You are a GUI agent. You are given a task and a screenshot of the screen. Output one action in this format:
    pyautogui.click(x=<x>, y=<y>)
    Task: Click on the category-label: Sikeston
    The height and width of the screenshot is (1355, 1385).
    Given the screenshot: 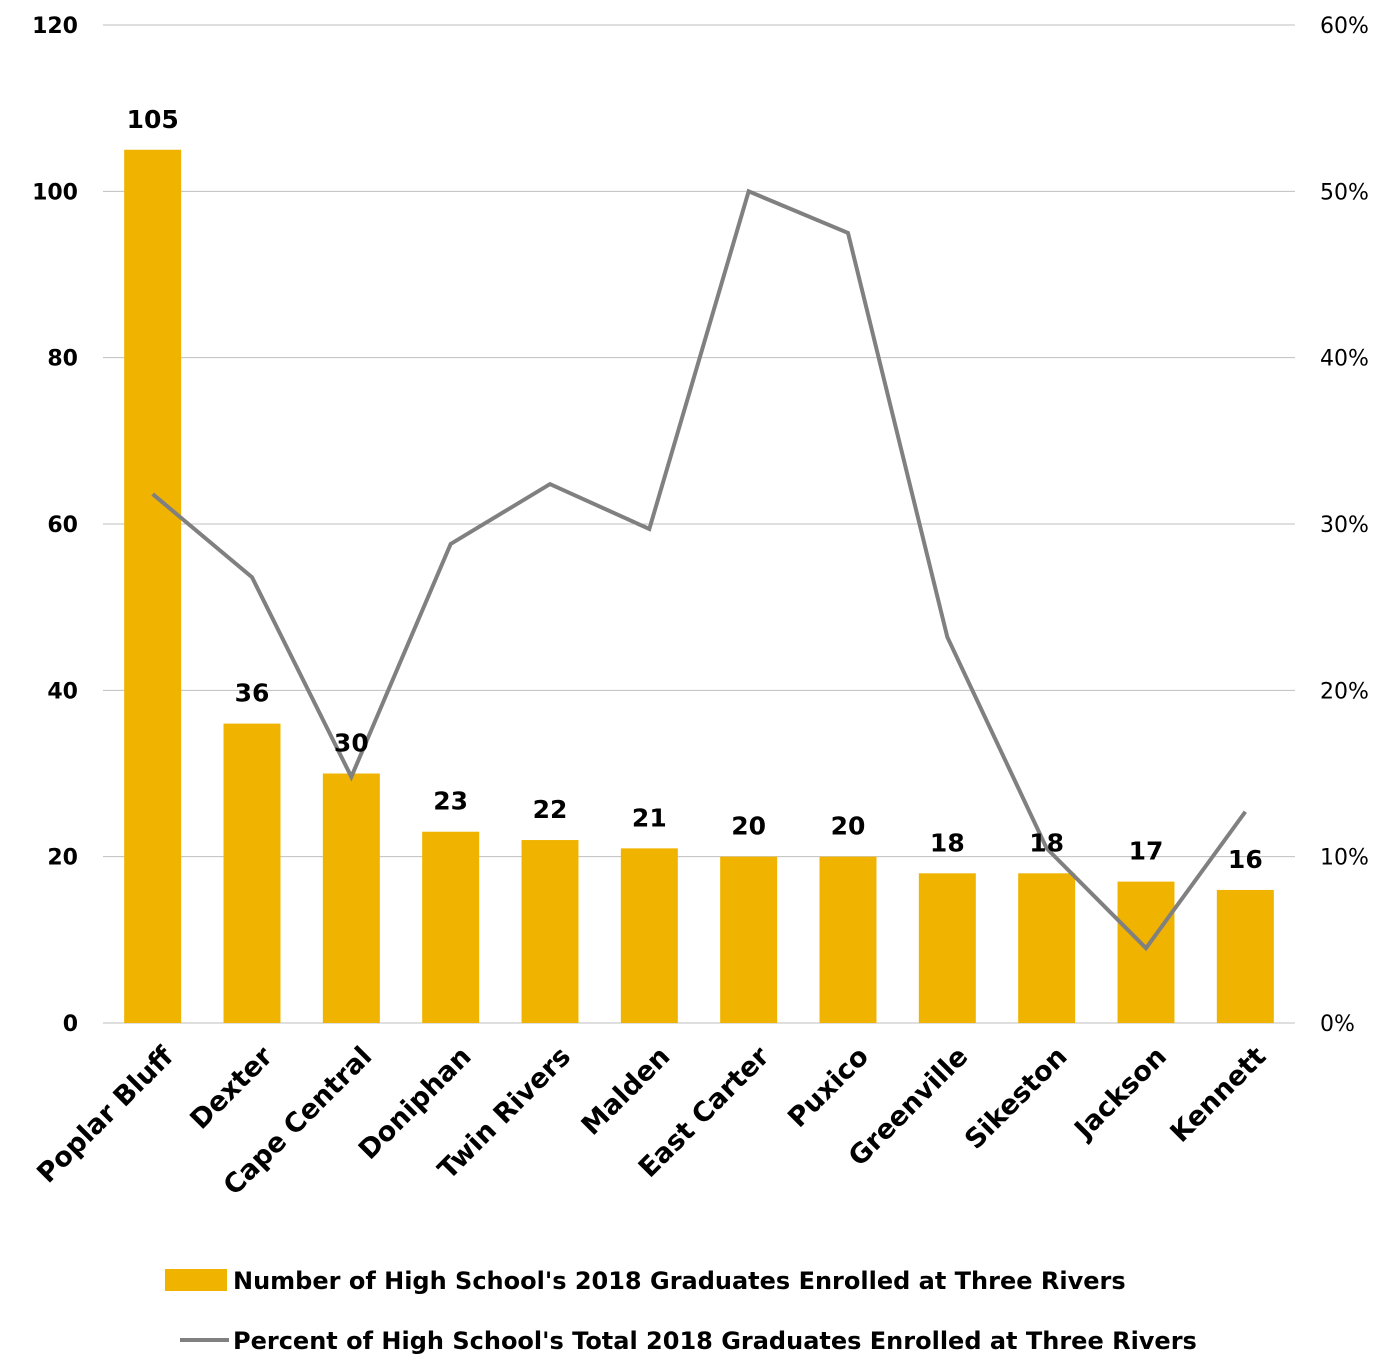 What is the action you would take?
    pyautogui.click(x=1016, y=1098)
    